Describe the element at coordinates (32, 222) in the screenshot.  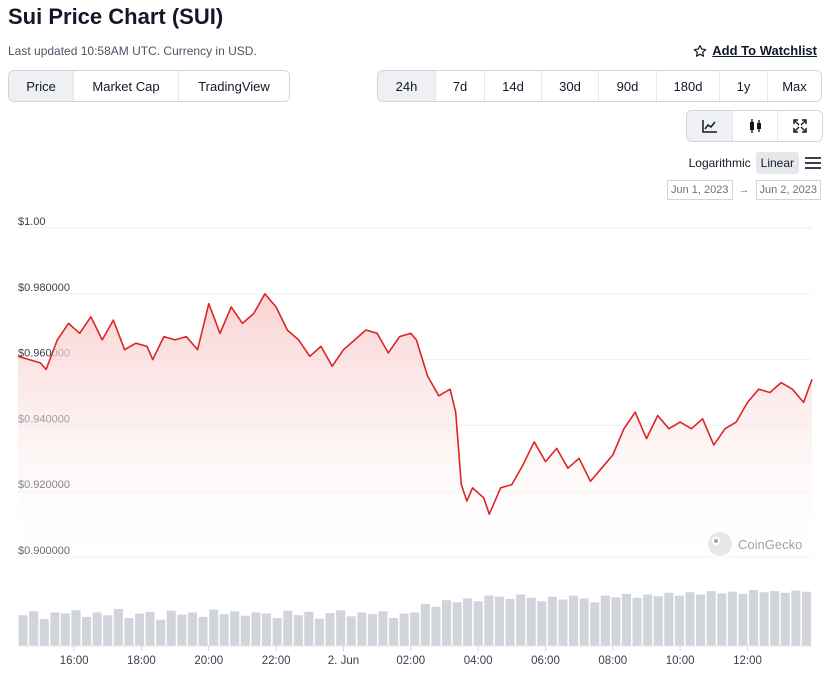
I see `y-tick-label: $1.00` at that location.